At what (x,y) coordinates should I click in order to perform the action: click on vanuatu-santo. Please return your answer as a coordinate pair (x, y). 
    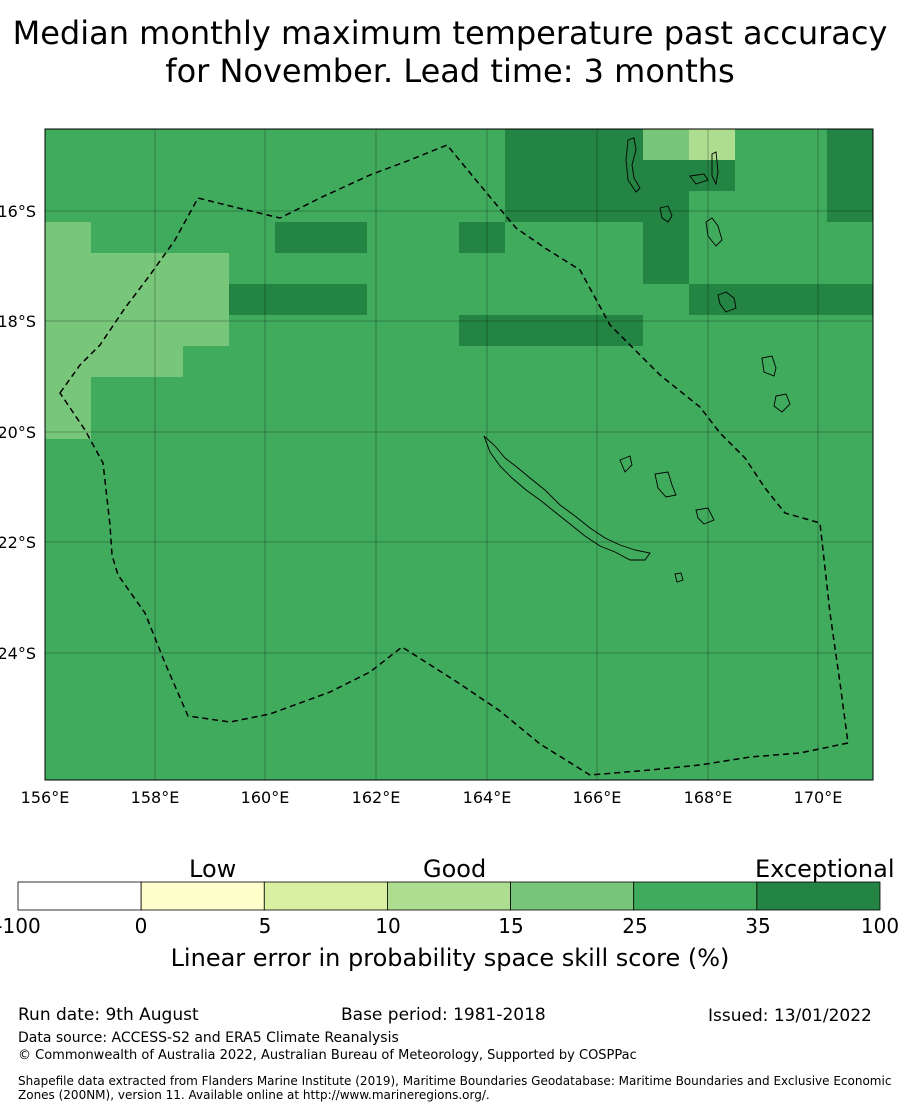
    Looking at the image, I should click on (633, 165).